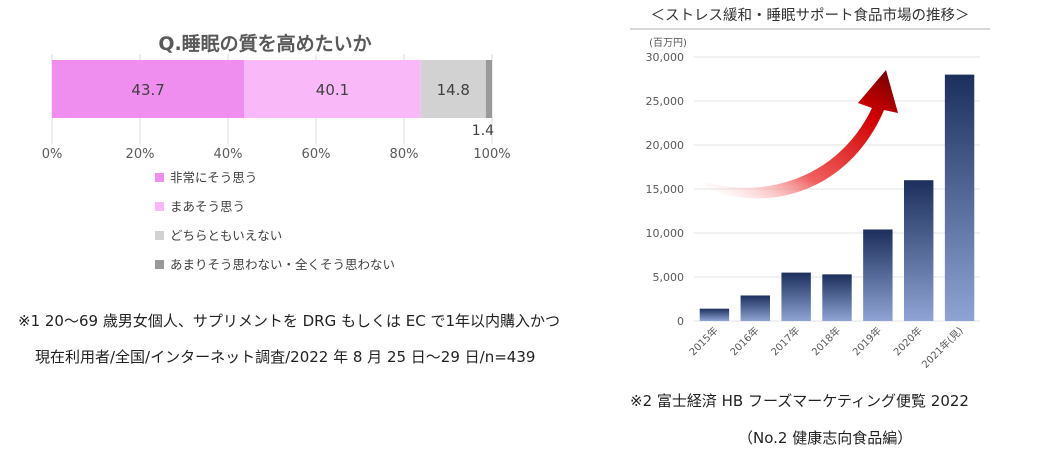  Describe the element at coordinates (680, 321) in the screenshot. I see `y-tick-label: 0` at that location.